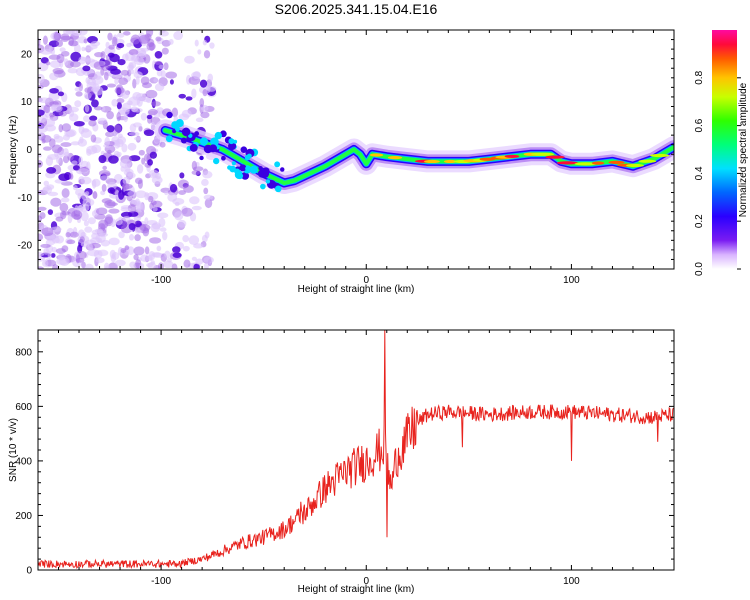  Describe the element at coordinates (699, 77) in the screenshot. I see `colorbar-tick-label: 0.8` at that location.